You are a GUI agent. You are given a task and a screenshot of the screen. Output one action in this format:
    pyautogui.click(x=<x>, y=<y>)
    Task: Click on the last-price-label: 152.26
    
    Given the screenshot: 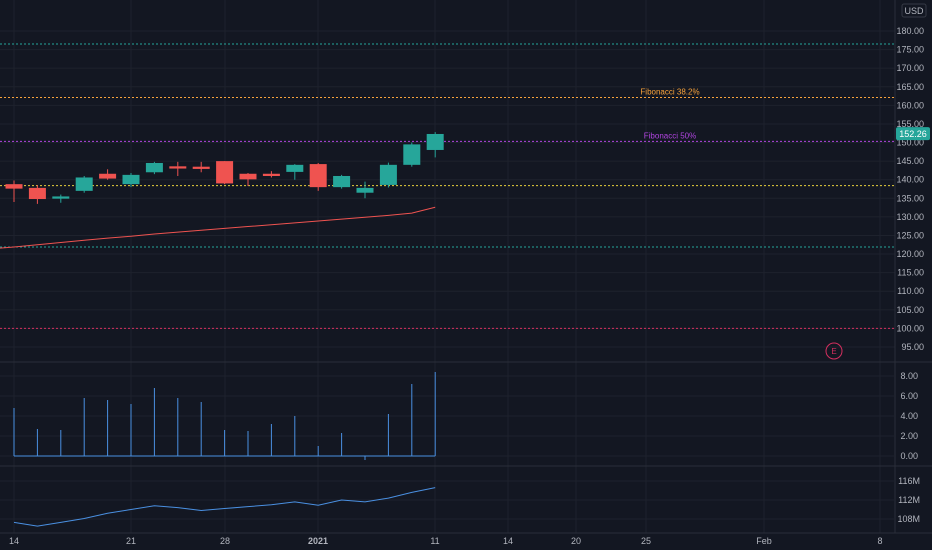 What is the action you would take?
    pyautogui.click(x=913, y=134)
    